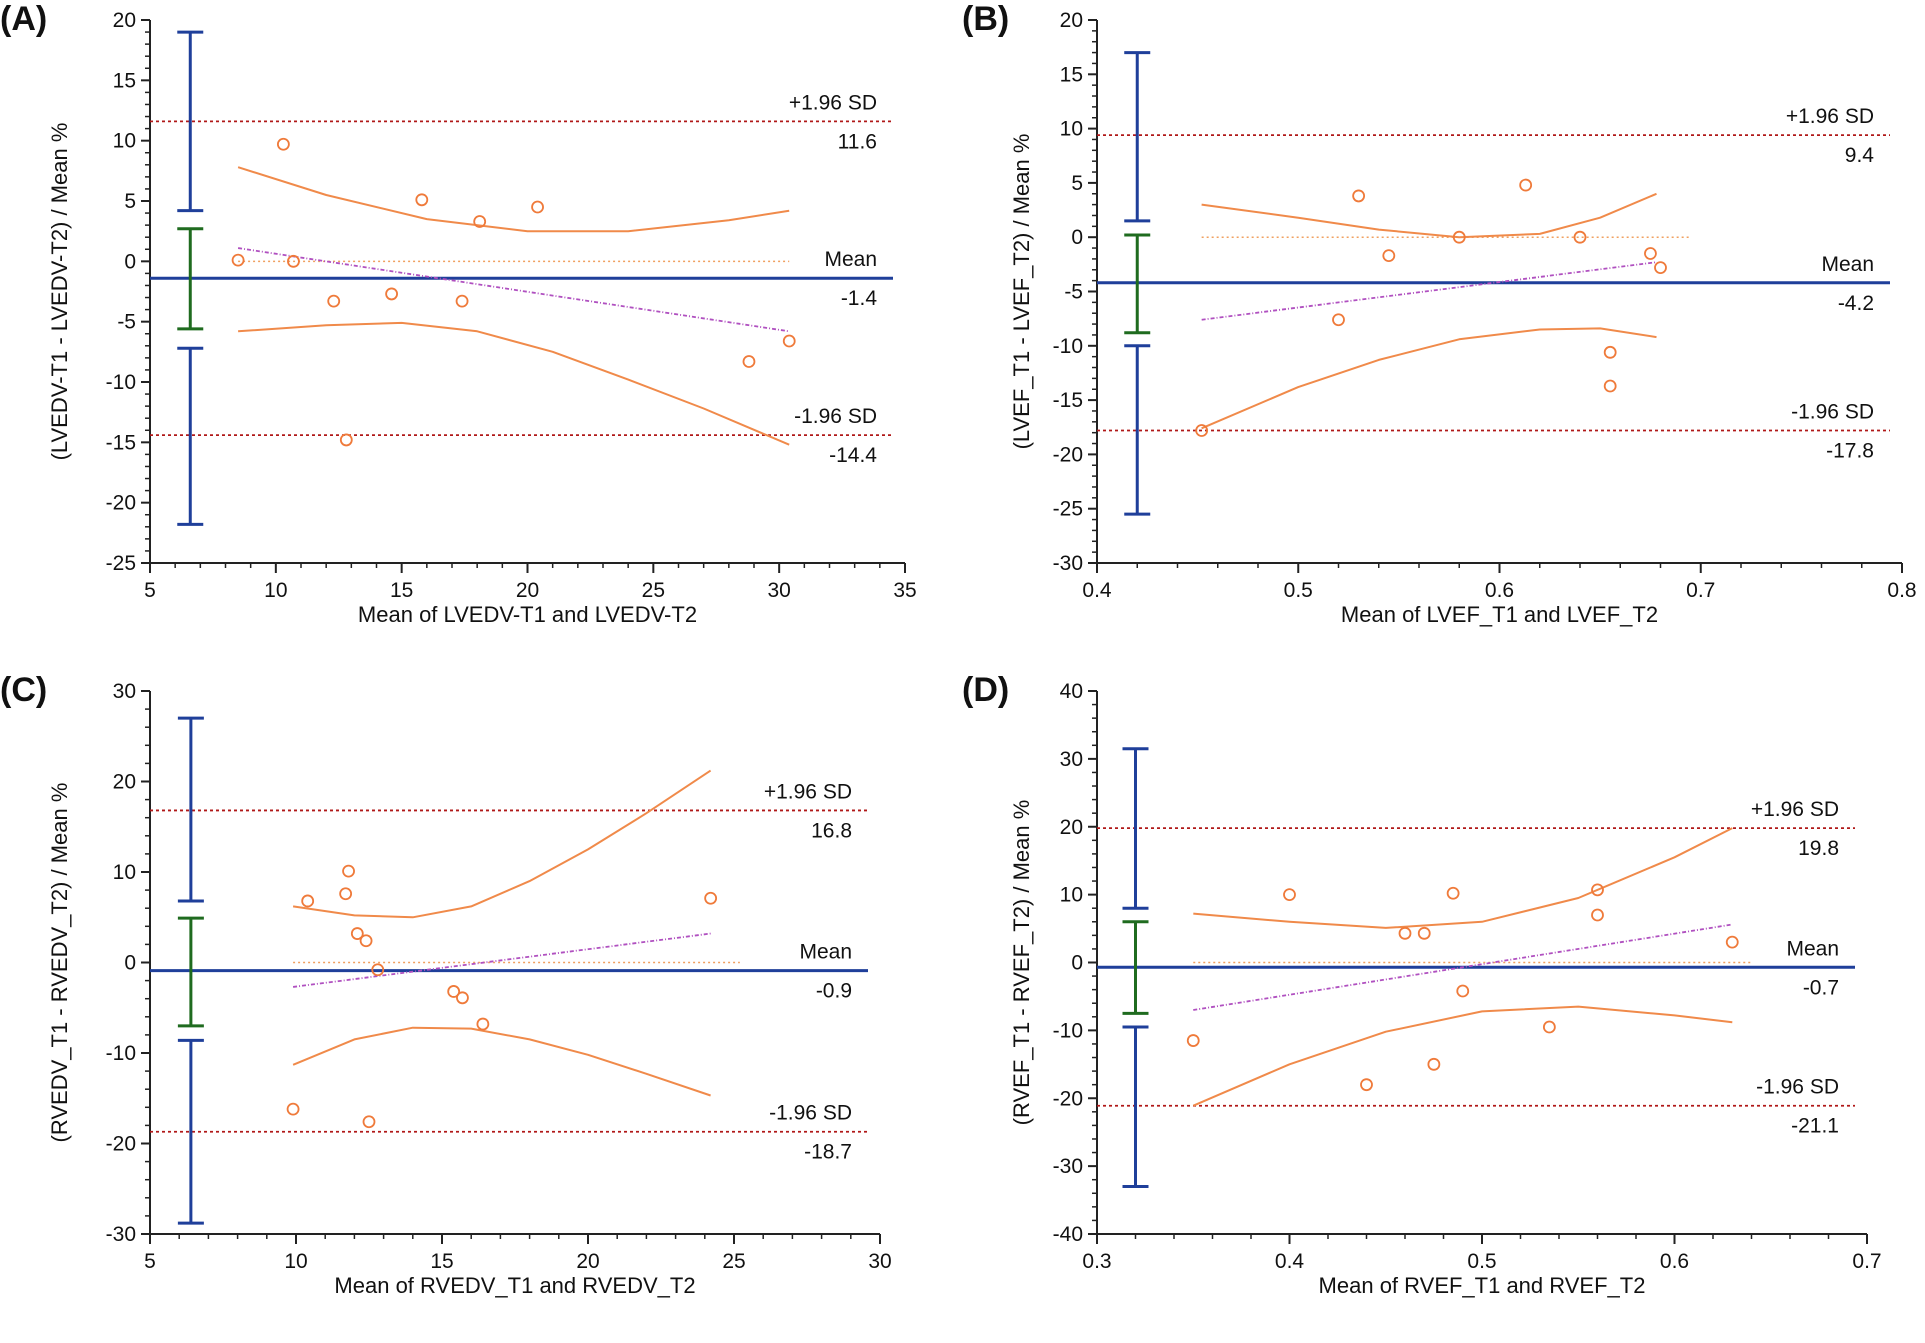  What do you see at coordinates (59, 963) in the screenshot?
I see `y-axis-label: (RVEDV_T1 - RVEDV_T2) / Mean %` at bounding box center [59, 963].